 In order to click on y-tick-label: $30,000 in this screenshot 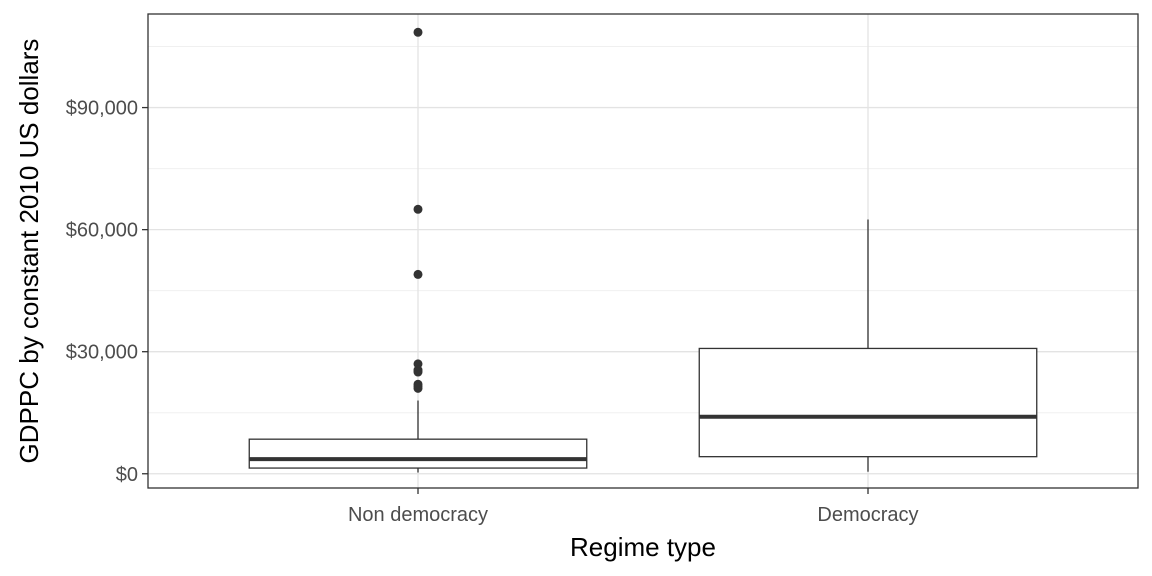, I will do `click(102, 353)`.